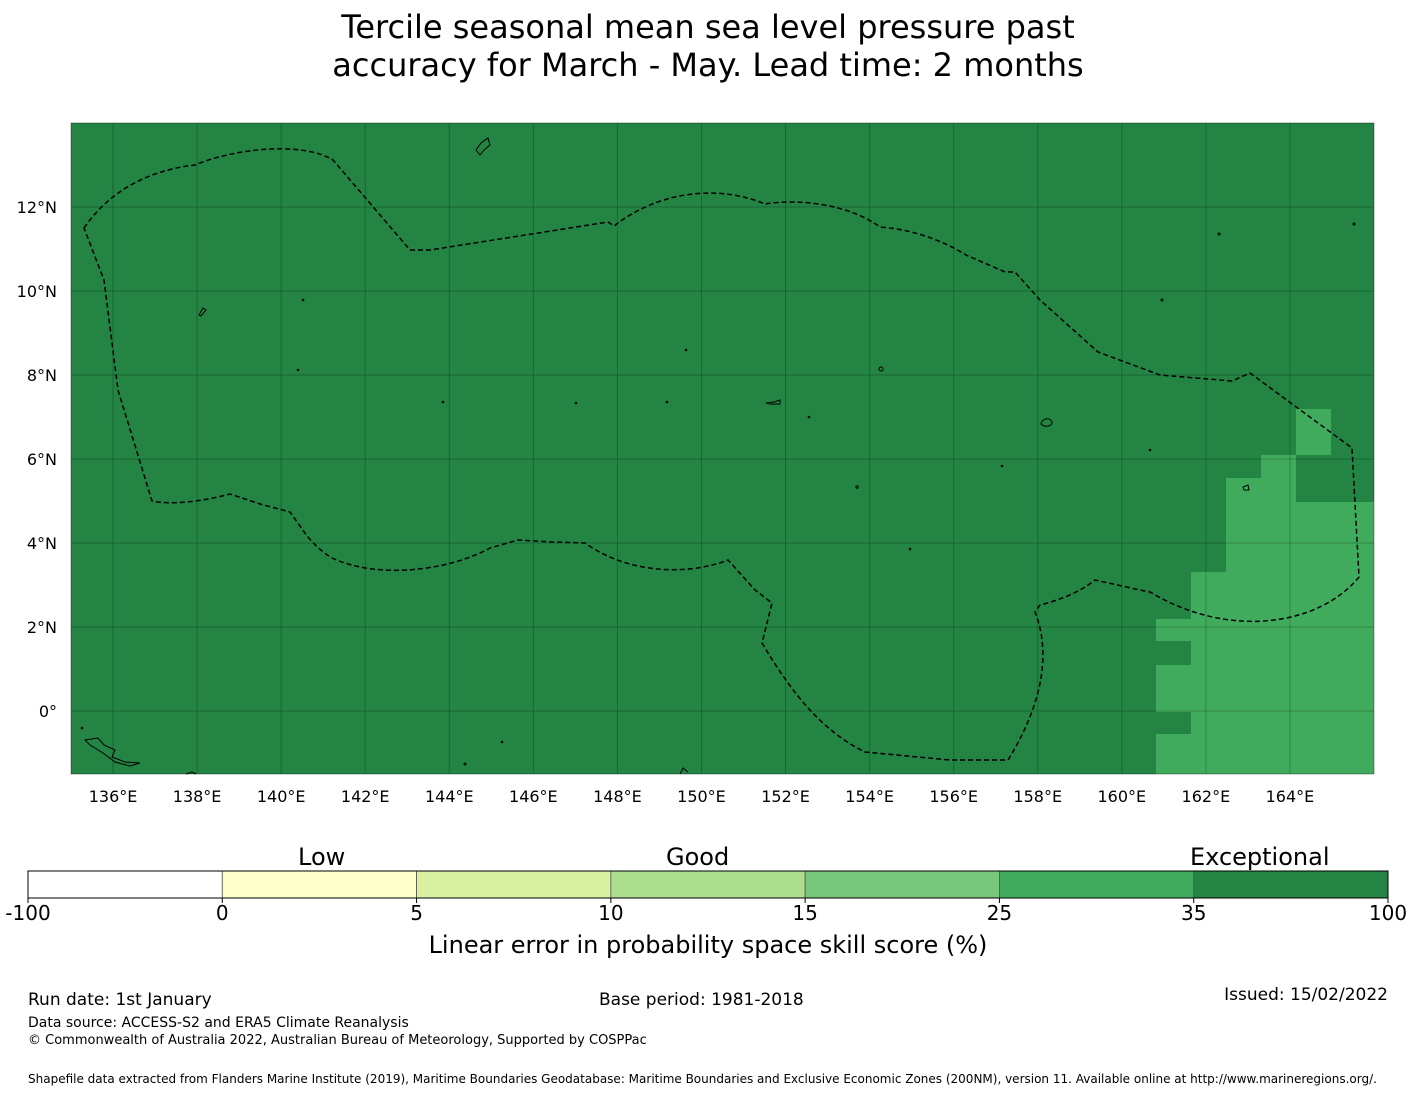  What do you see at coordinates (1206, 796) in the screenshot?
I see `longitude-tick-label: 162°E` at bounding box center [1206, 796].